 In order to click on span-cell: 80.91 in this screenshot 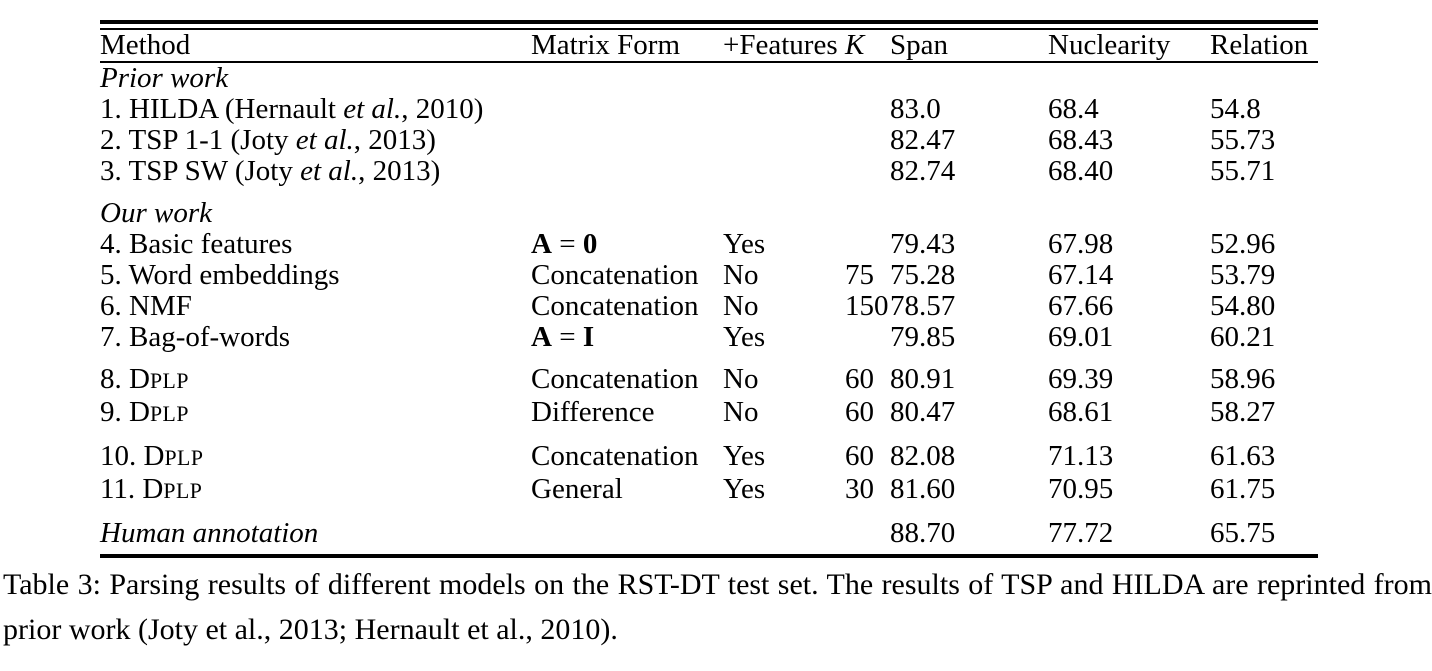, I will do `click(923, 379)`.